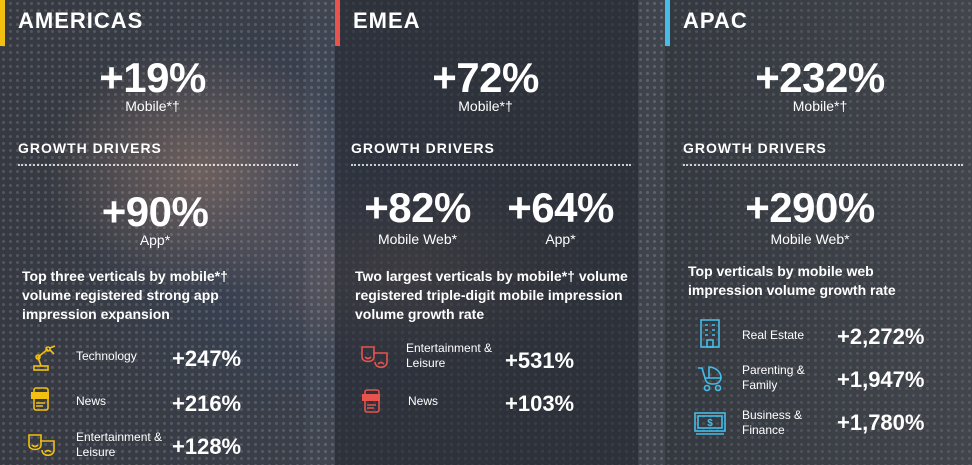  Describe the element at coordinates (486, 406) in the screenshot. I see `vertical-row: News +103%` at that location.